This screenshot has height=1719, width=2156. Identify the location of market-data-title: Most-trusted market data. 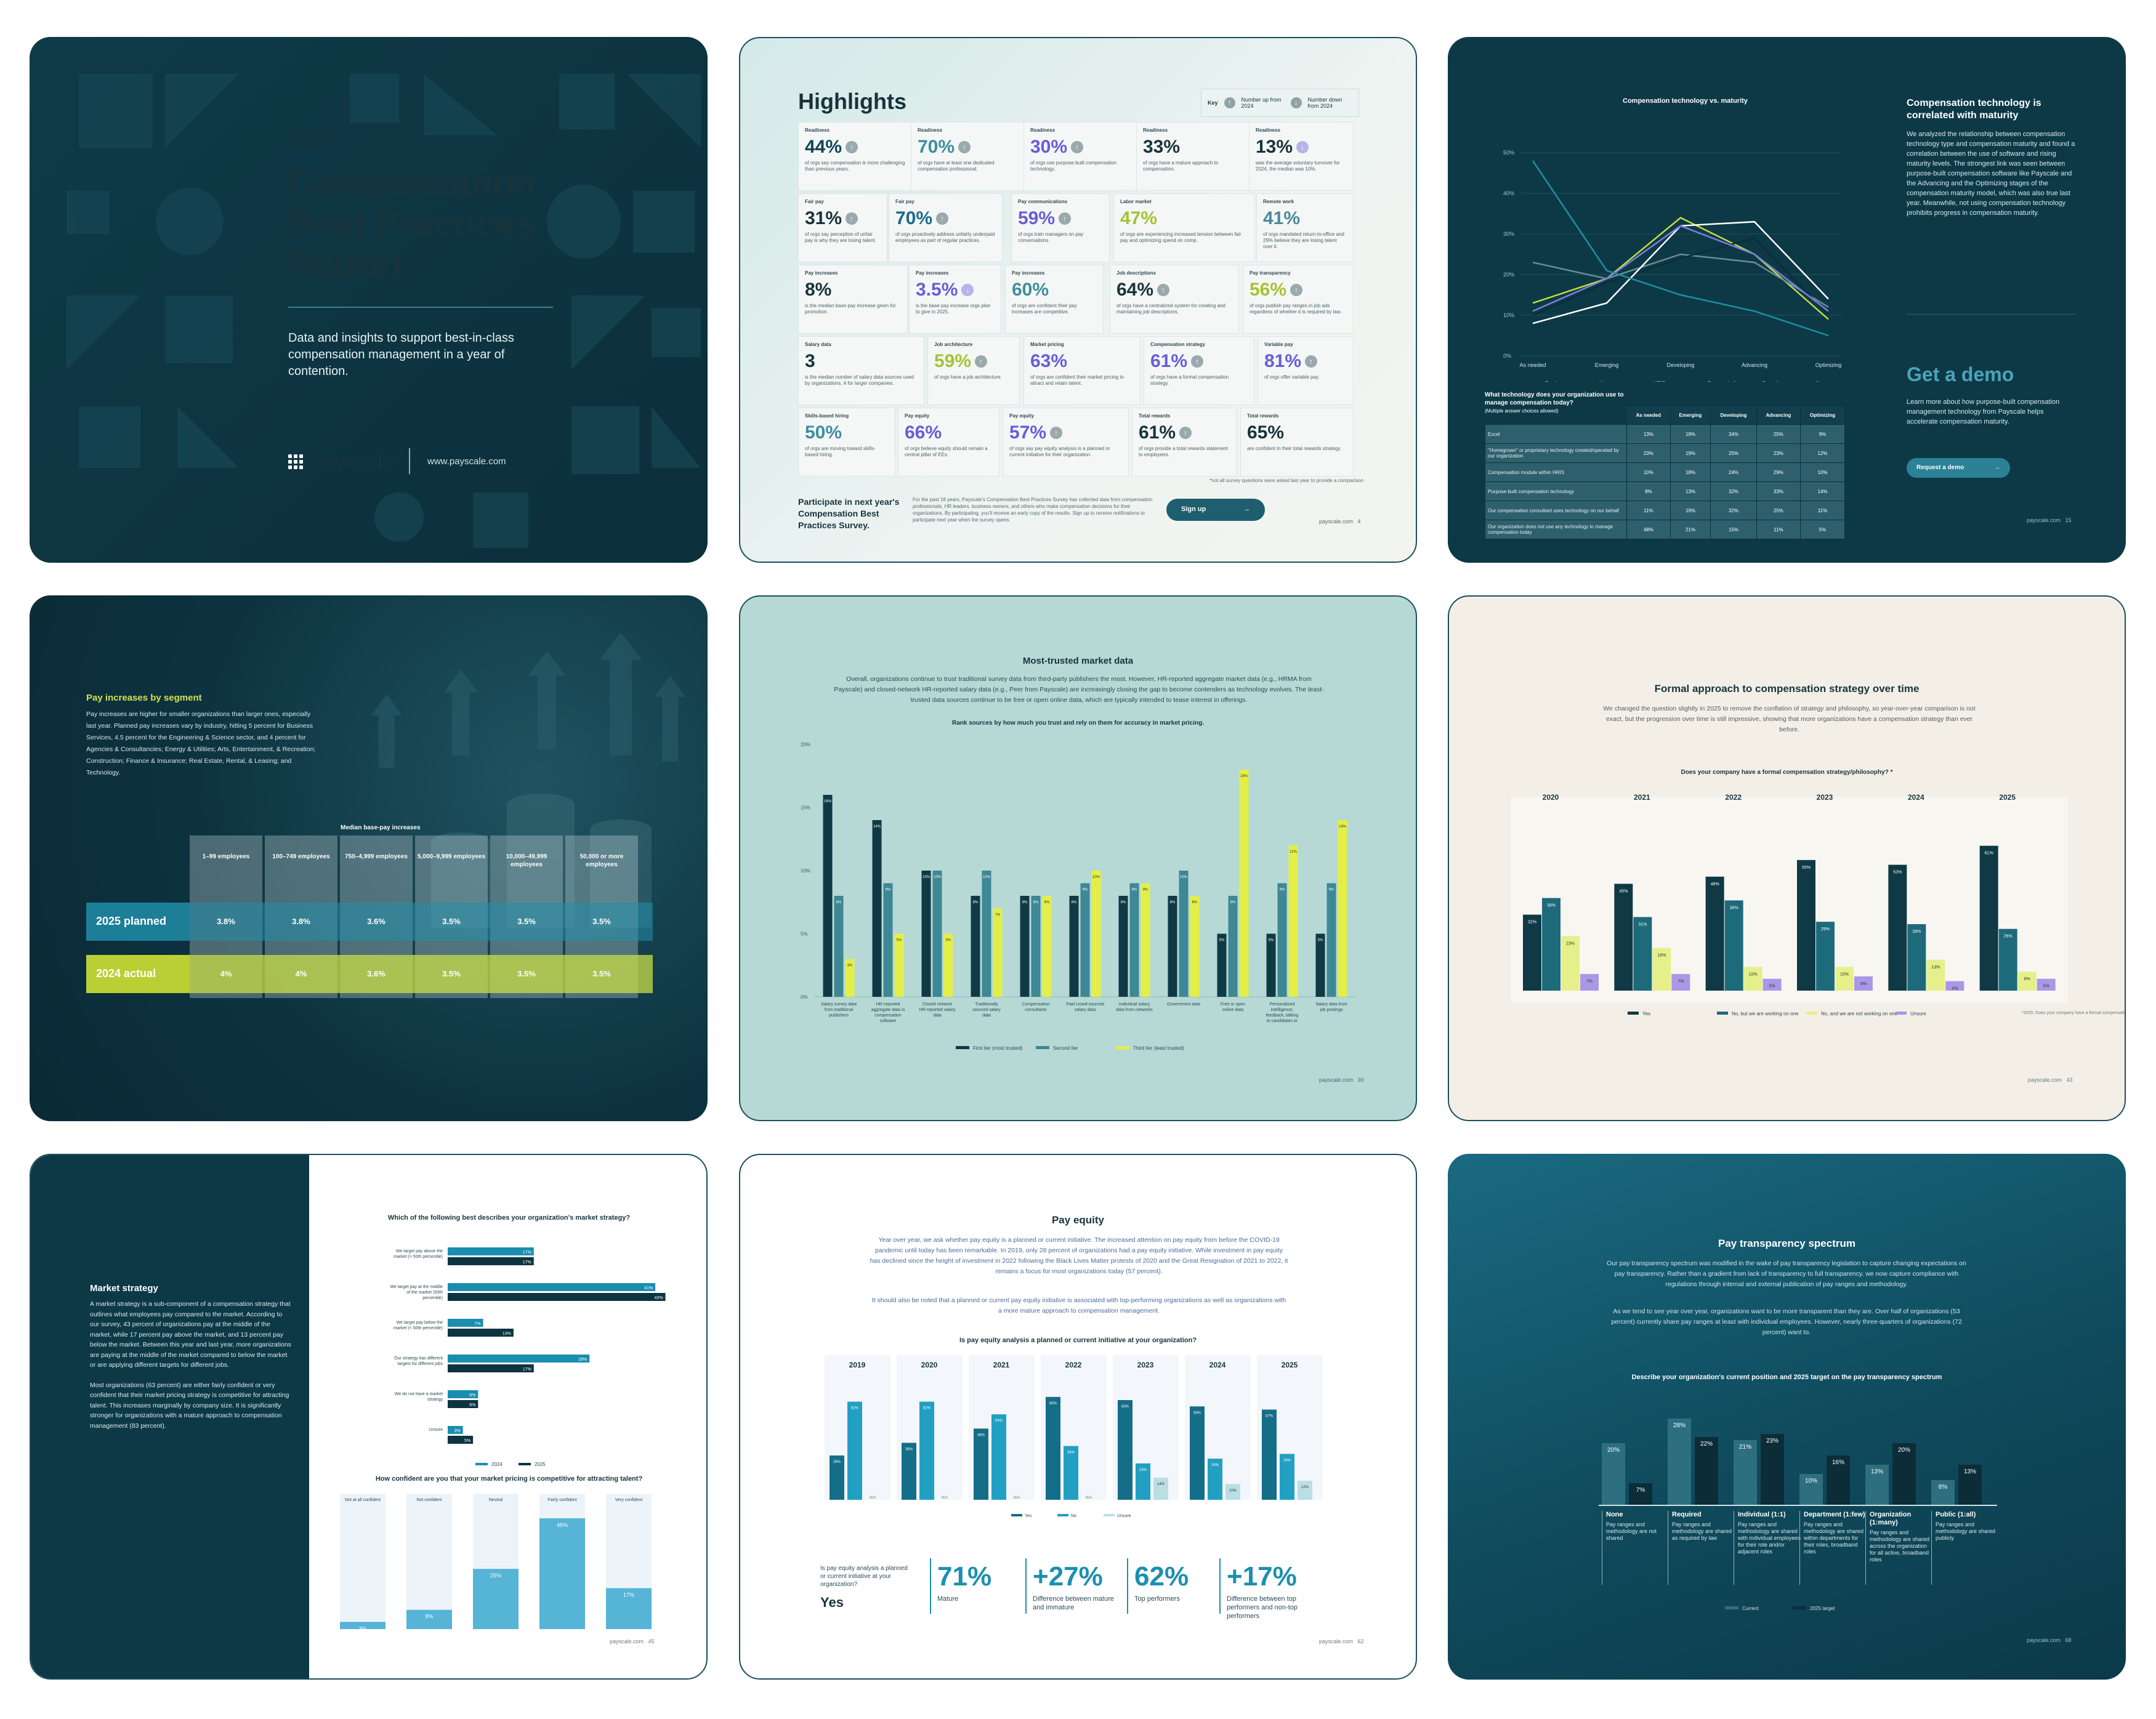
(1078, 661).